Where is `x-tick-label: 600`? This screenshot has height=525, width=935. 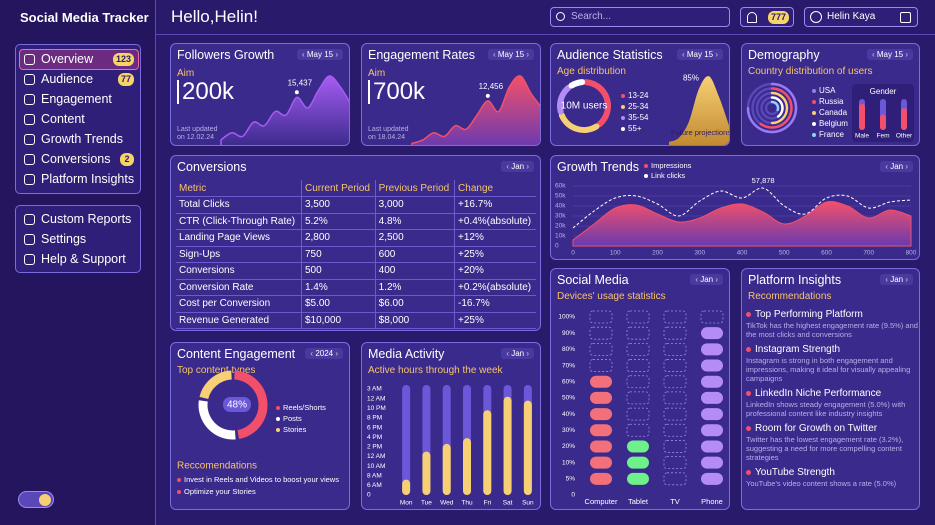 x-tick-label: 600 is located at coordinates (826, 253).